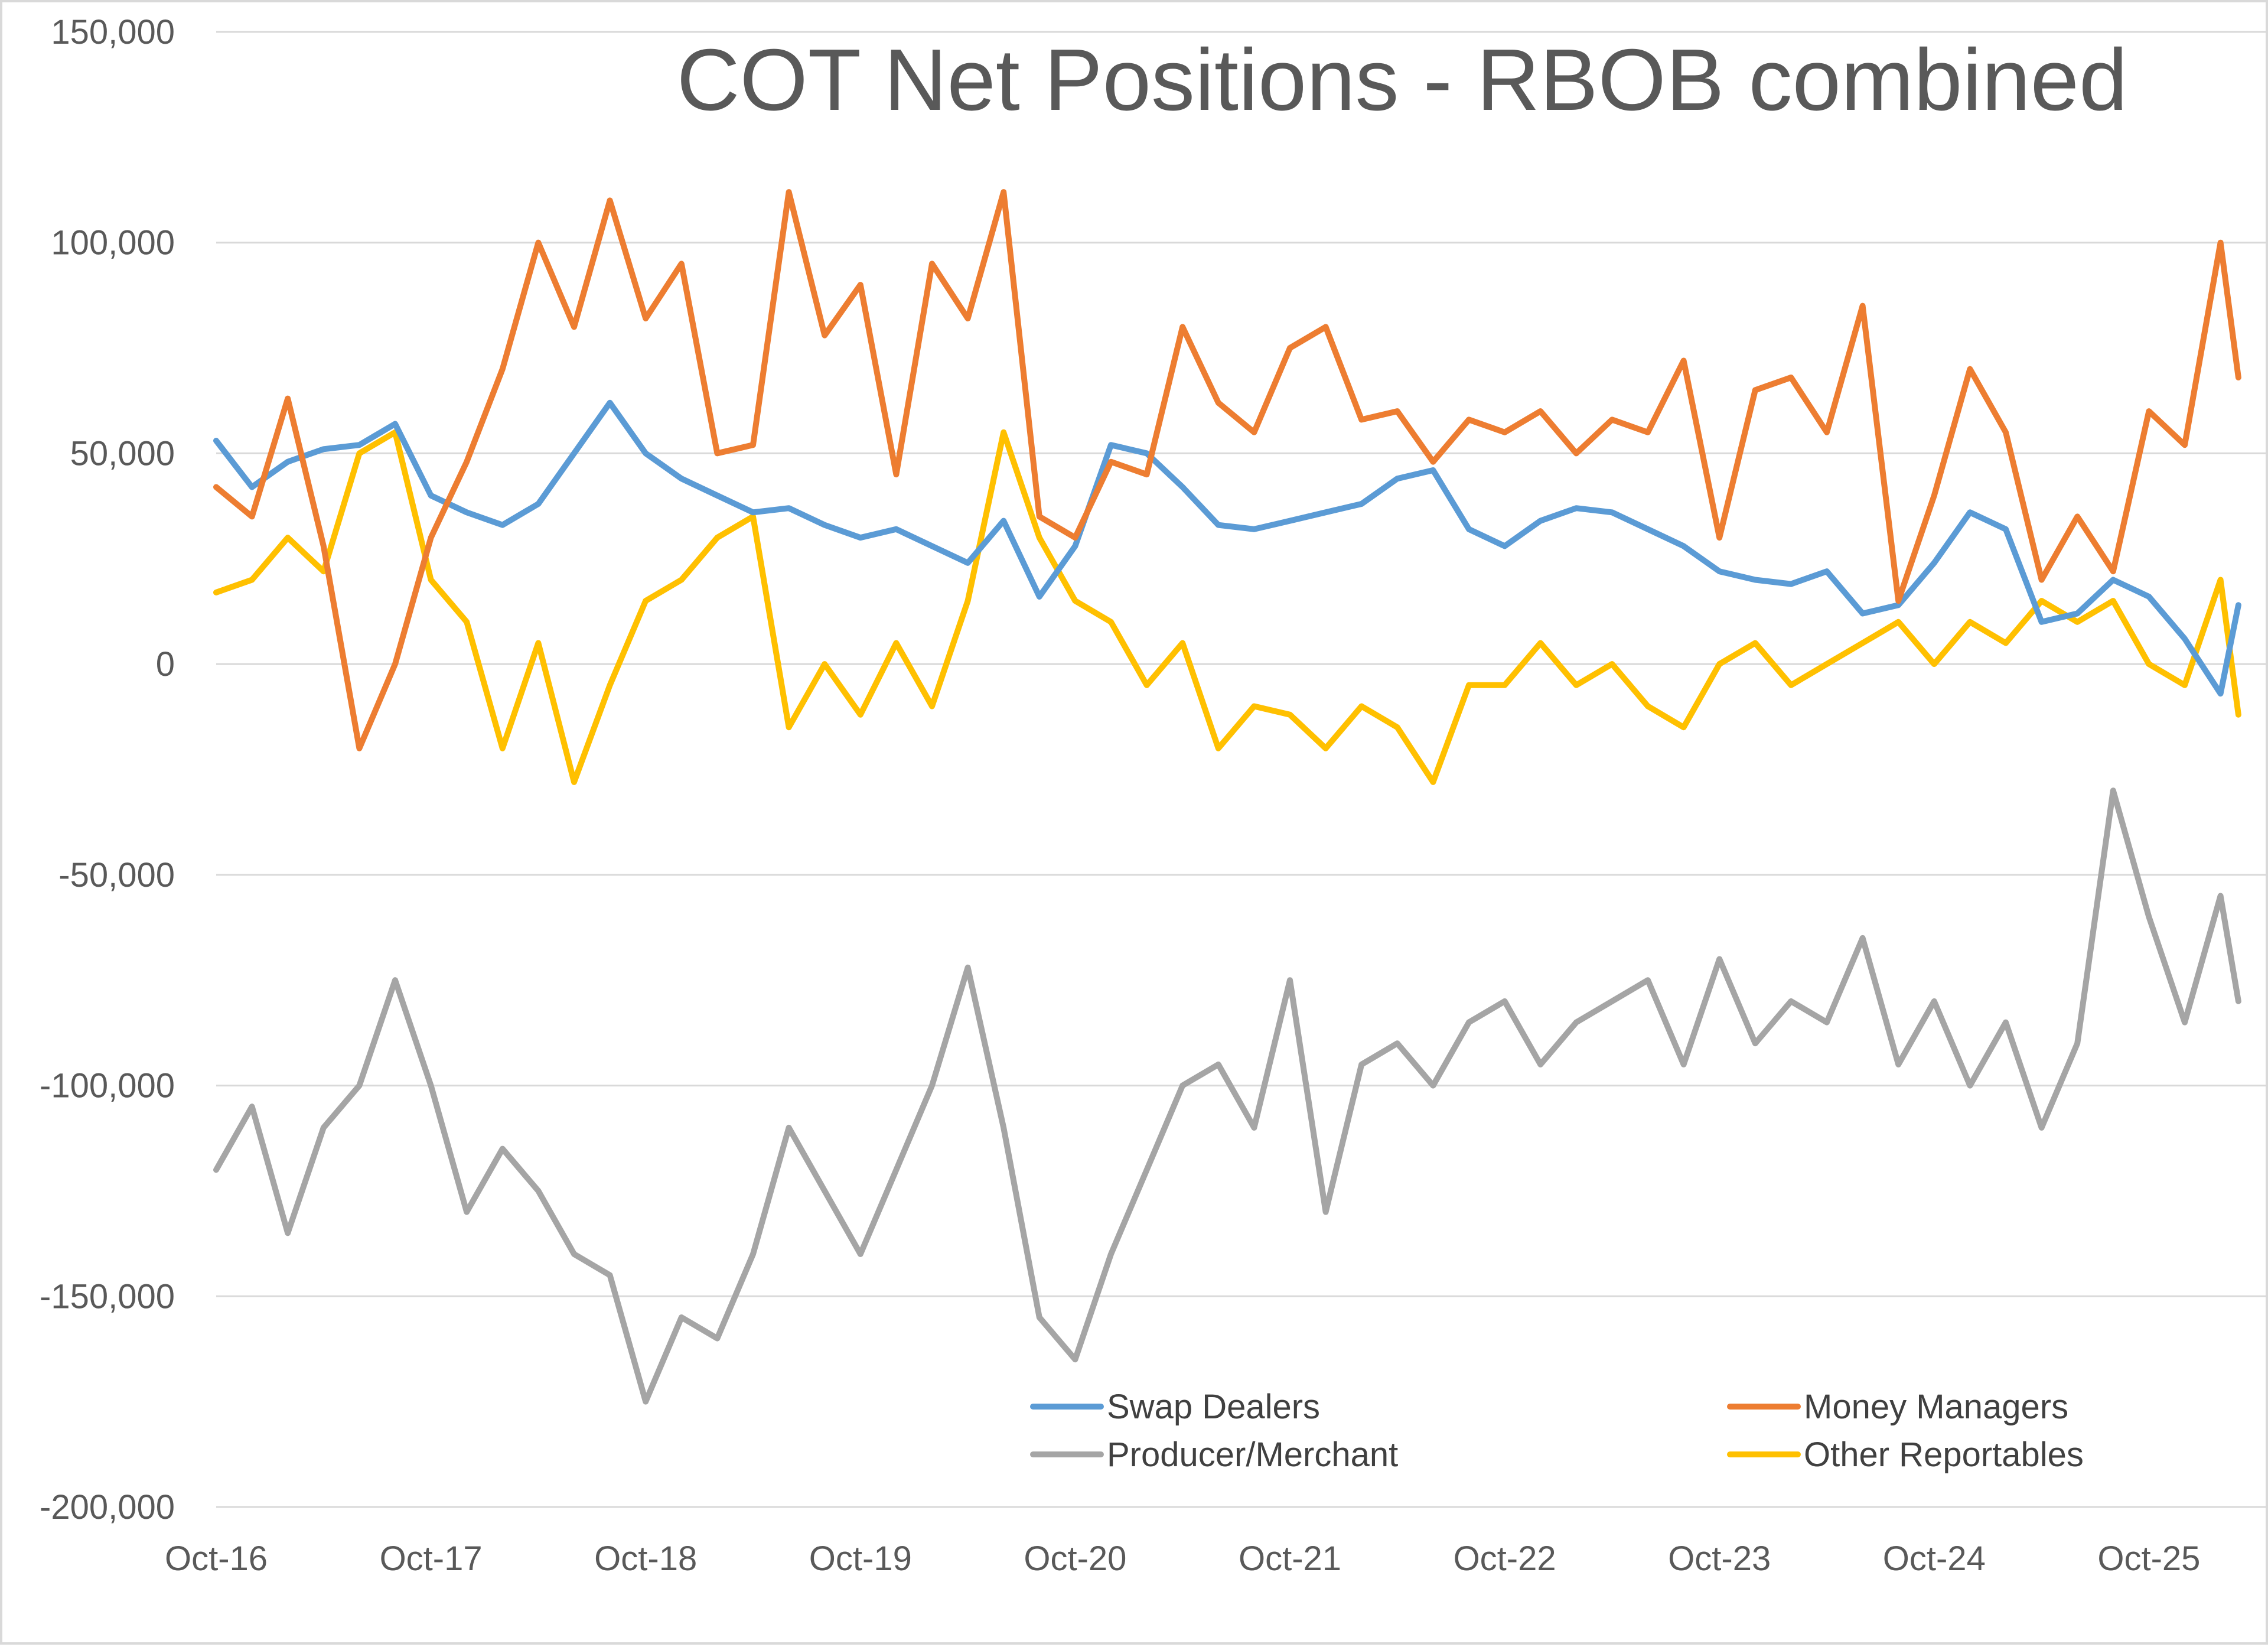 Image resolution: width=2268 pixels, height=1647 pixels. Describe the element at coordinates (1944, 1455) in the screenshot. I see `legend-label: Other Reportables` at that location.